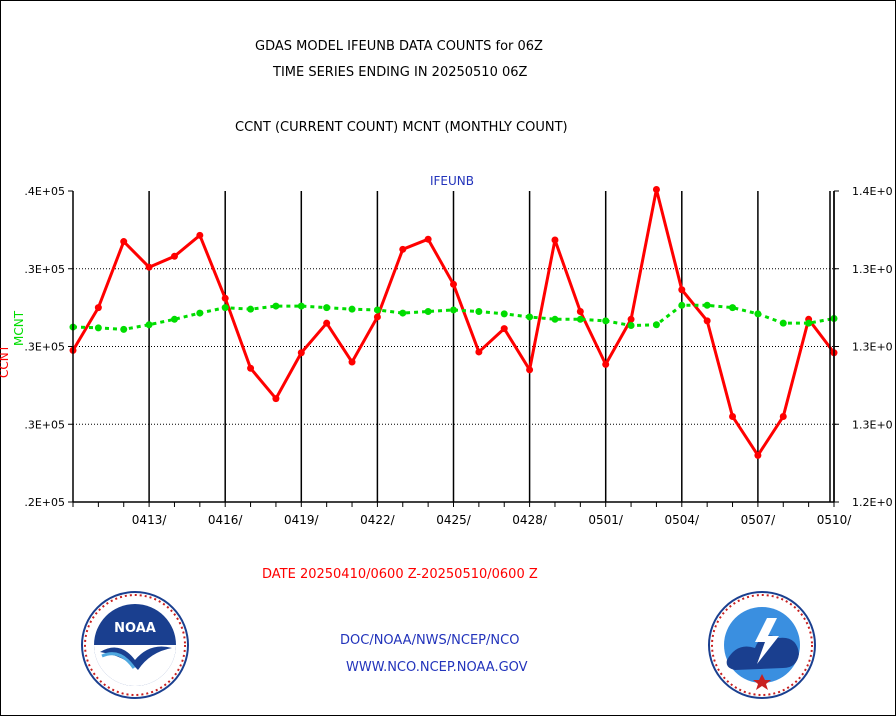  I want to click on right-y-tick-label: 1.2E+0, so click(872, 502).